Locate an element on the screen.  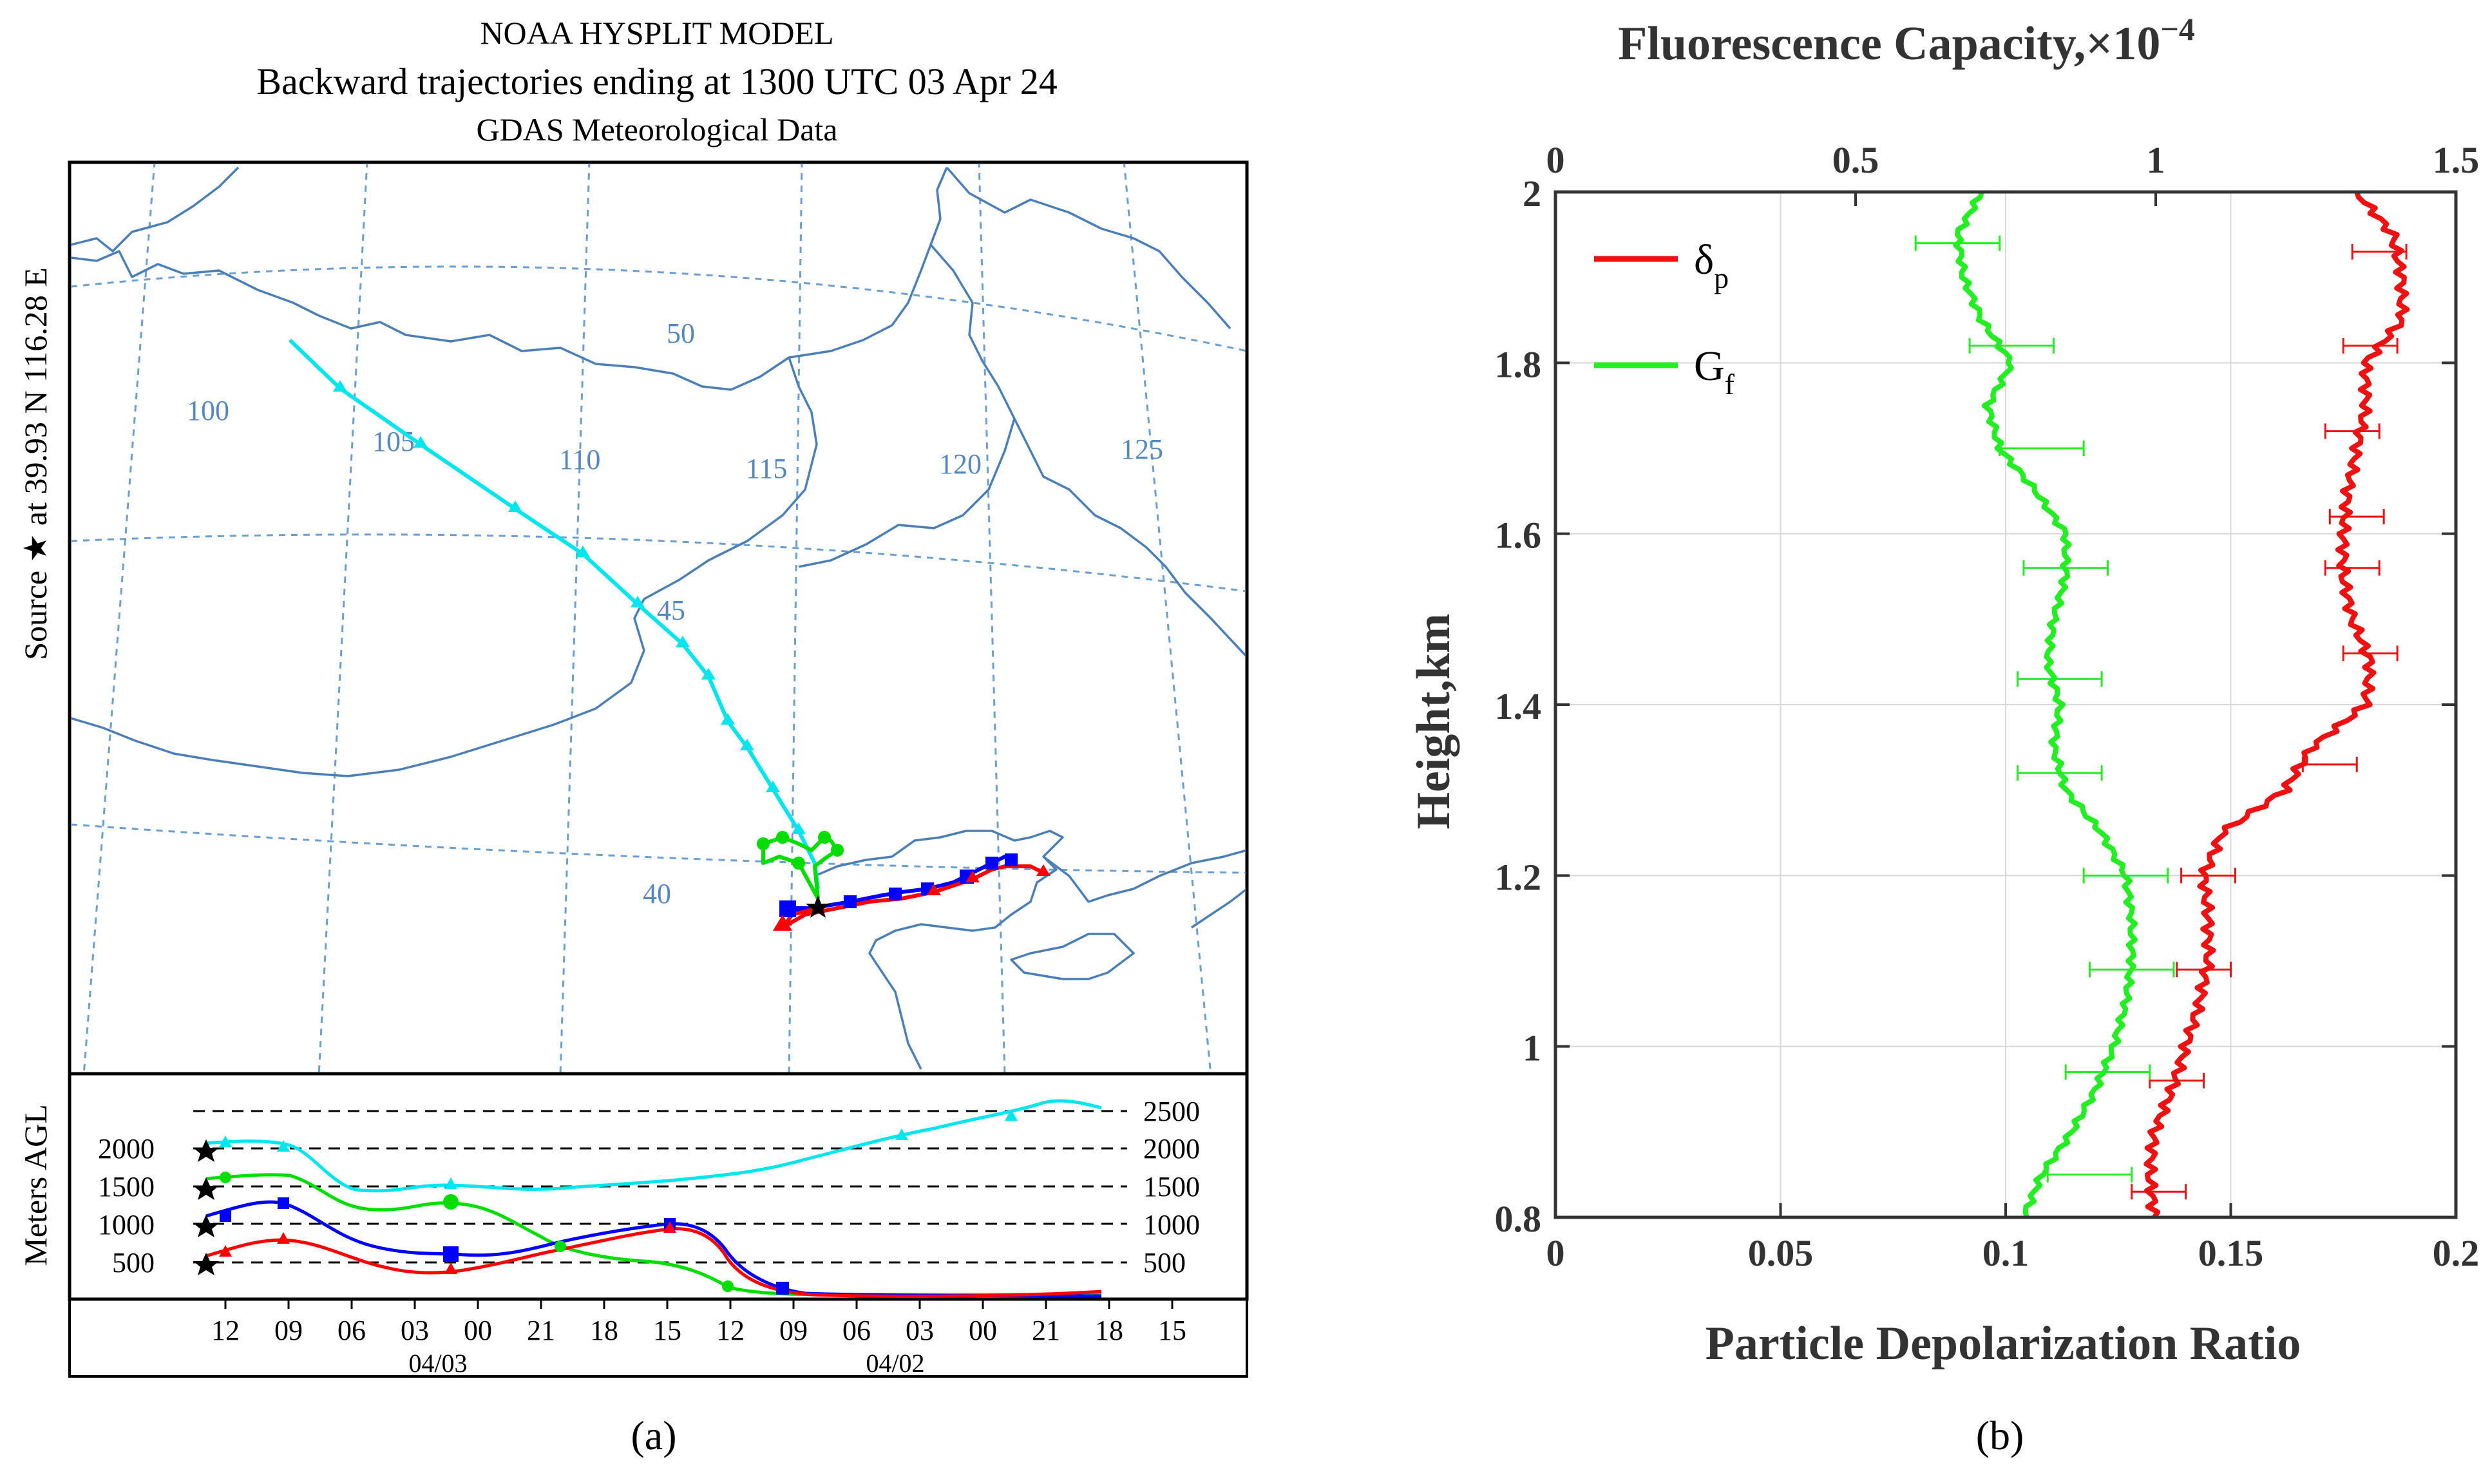
top-axis-title-main: Fluorescence Capacity,×10 is located at coordinates (1889, 43).